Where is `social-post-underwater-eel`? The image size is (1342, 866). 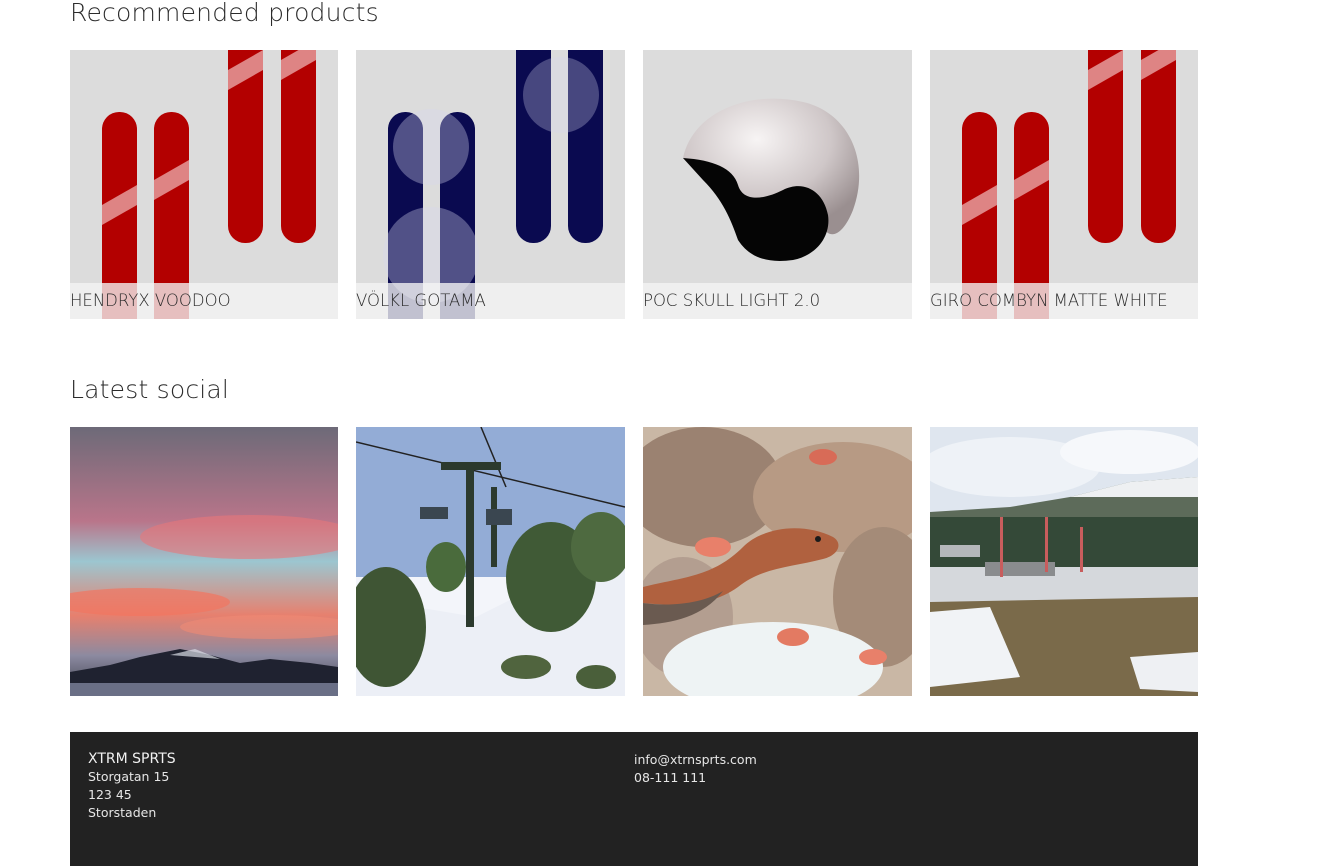
social-post-underwater-eel is located at coordinates (777, 561).